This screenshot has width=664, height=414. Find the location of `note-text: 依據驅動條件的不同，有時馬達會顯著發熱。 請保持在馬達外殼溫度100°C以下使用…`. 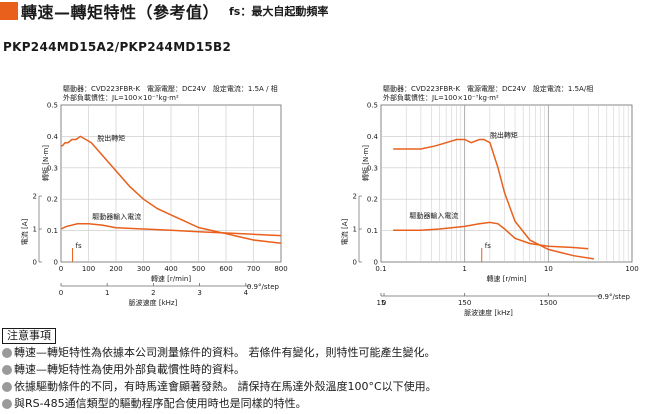

note-text: 依據驅動條件的不同，有時馬達會顯著發熱。 請保持在馬達外殼溫度100°C以下使用… is located at coordinates (225, 386).